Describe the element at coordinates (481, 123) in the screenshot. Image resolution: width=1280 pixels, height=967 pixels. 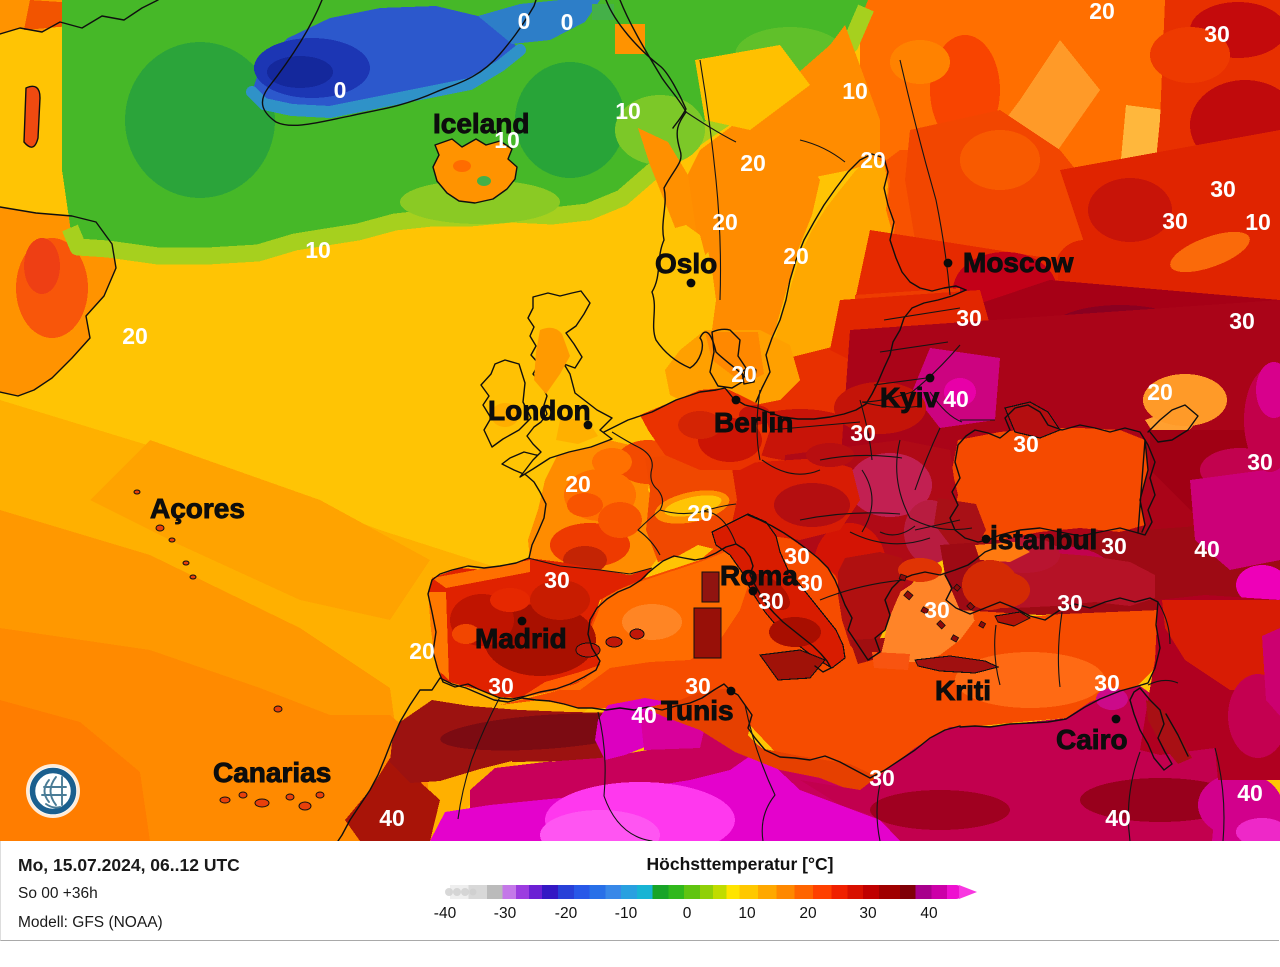
I see `svg-text: Iceland` at that location.